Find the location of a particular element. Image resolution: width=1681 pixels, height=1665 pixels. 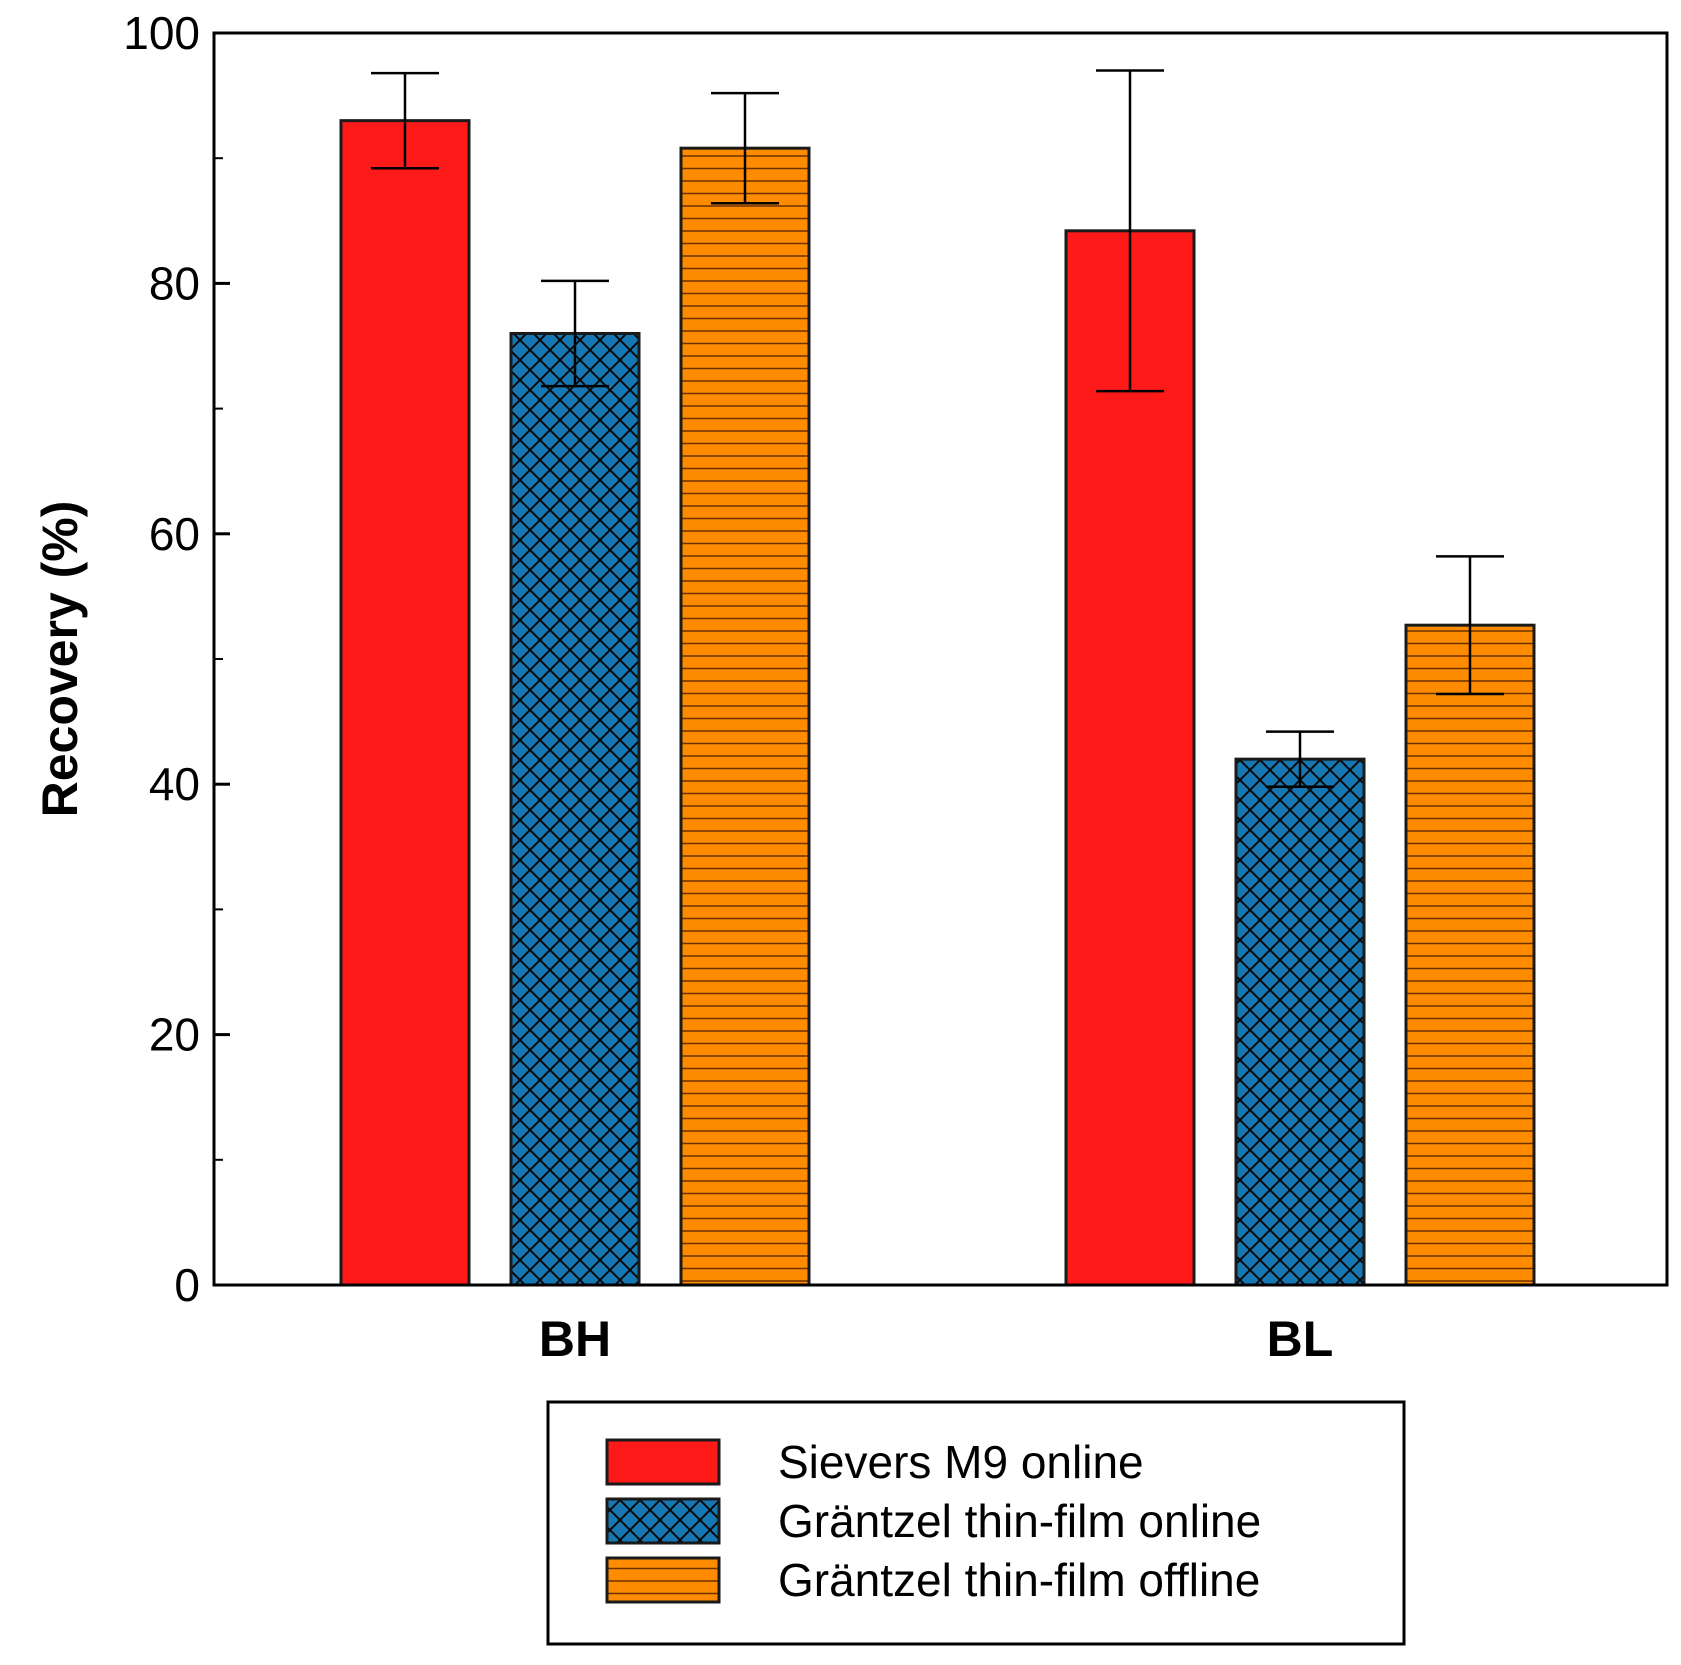

y-tick-label: 100 is located at coordinates (161, 33).